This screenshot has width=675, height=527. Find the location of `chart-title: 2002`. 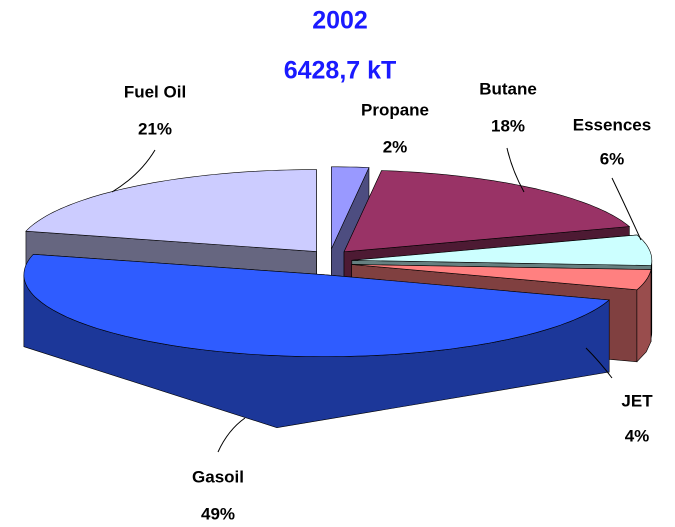

chart-title: 2002 is located at coordinates (340, 21).